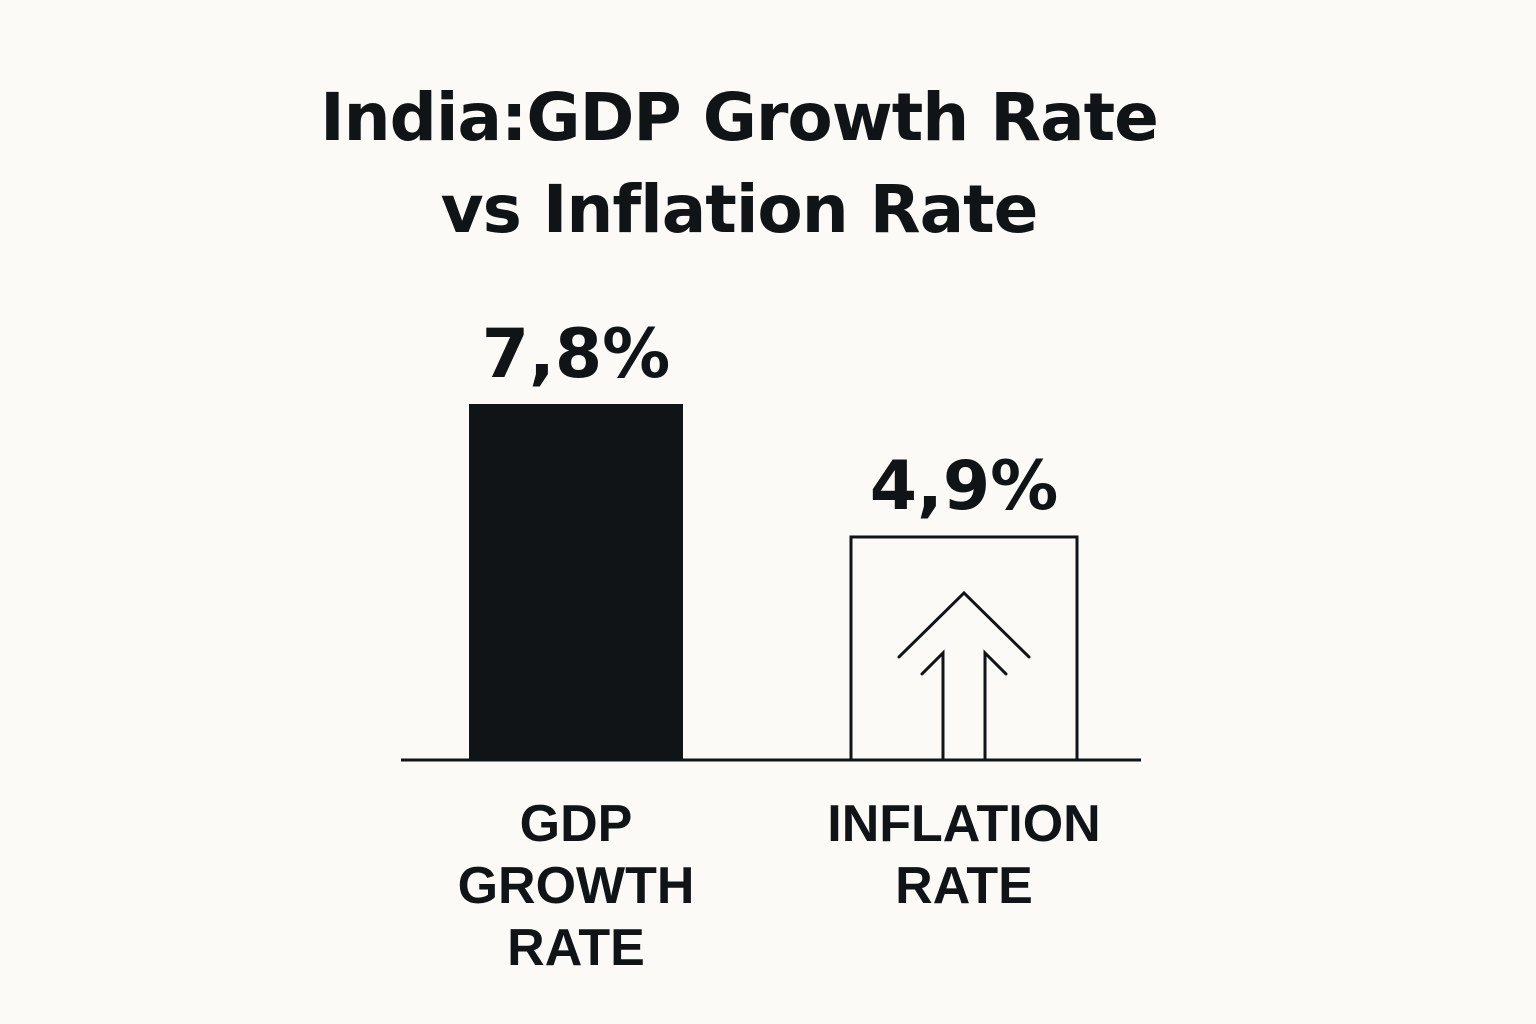  I want to click on chart-title-line-1: India:GDP Growth Rate, so click(739, 117).